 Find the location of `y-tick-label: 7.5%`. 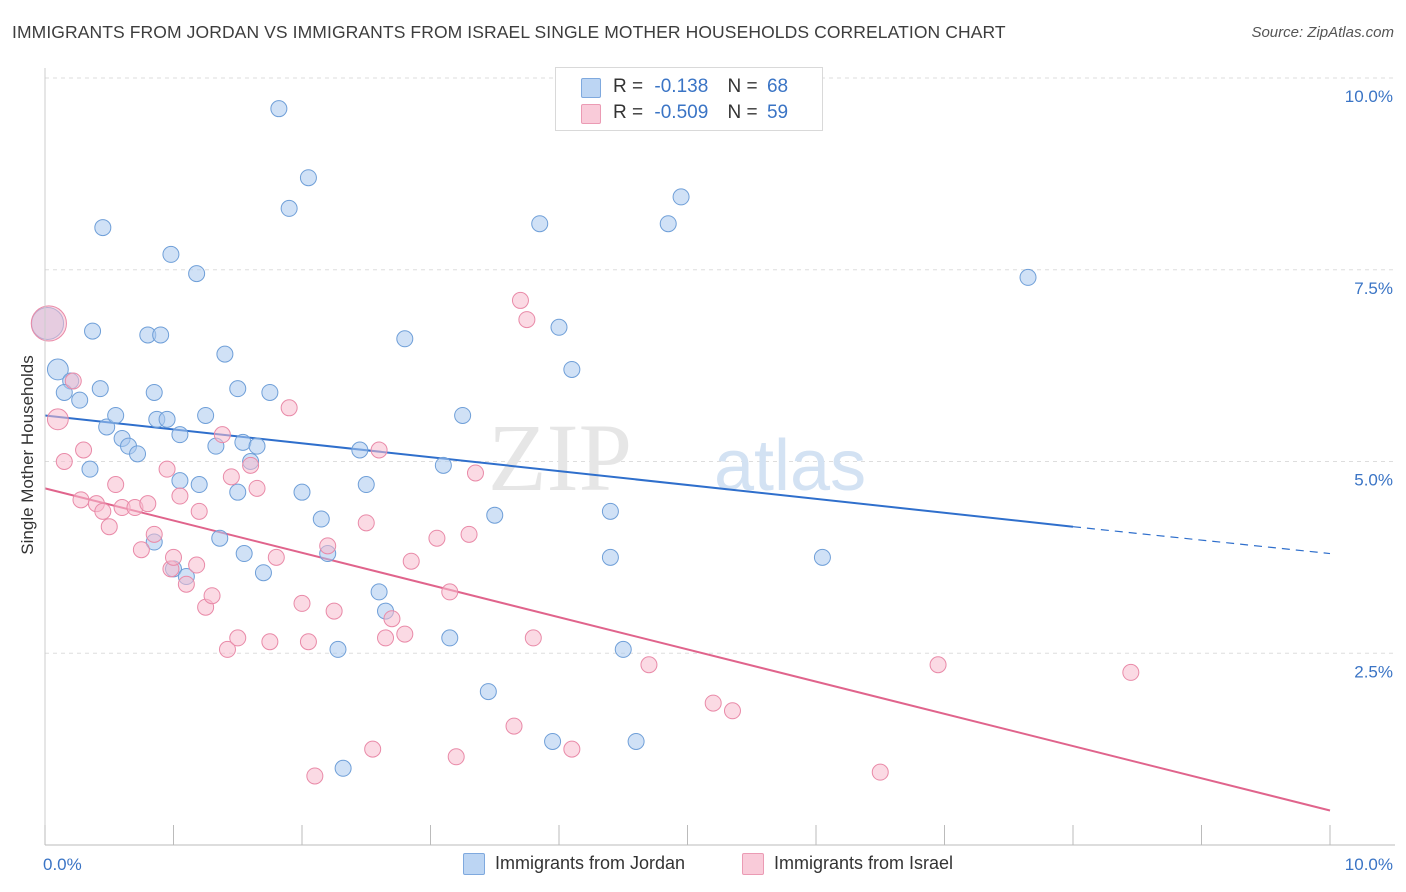

y-tick-label: 7.5% is located at coordinates (1373, 288).